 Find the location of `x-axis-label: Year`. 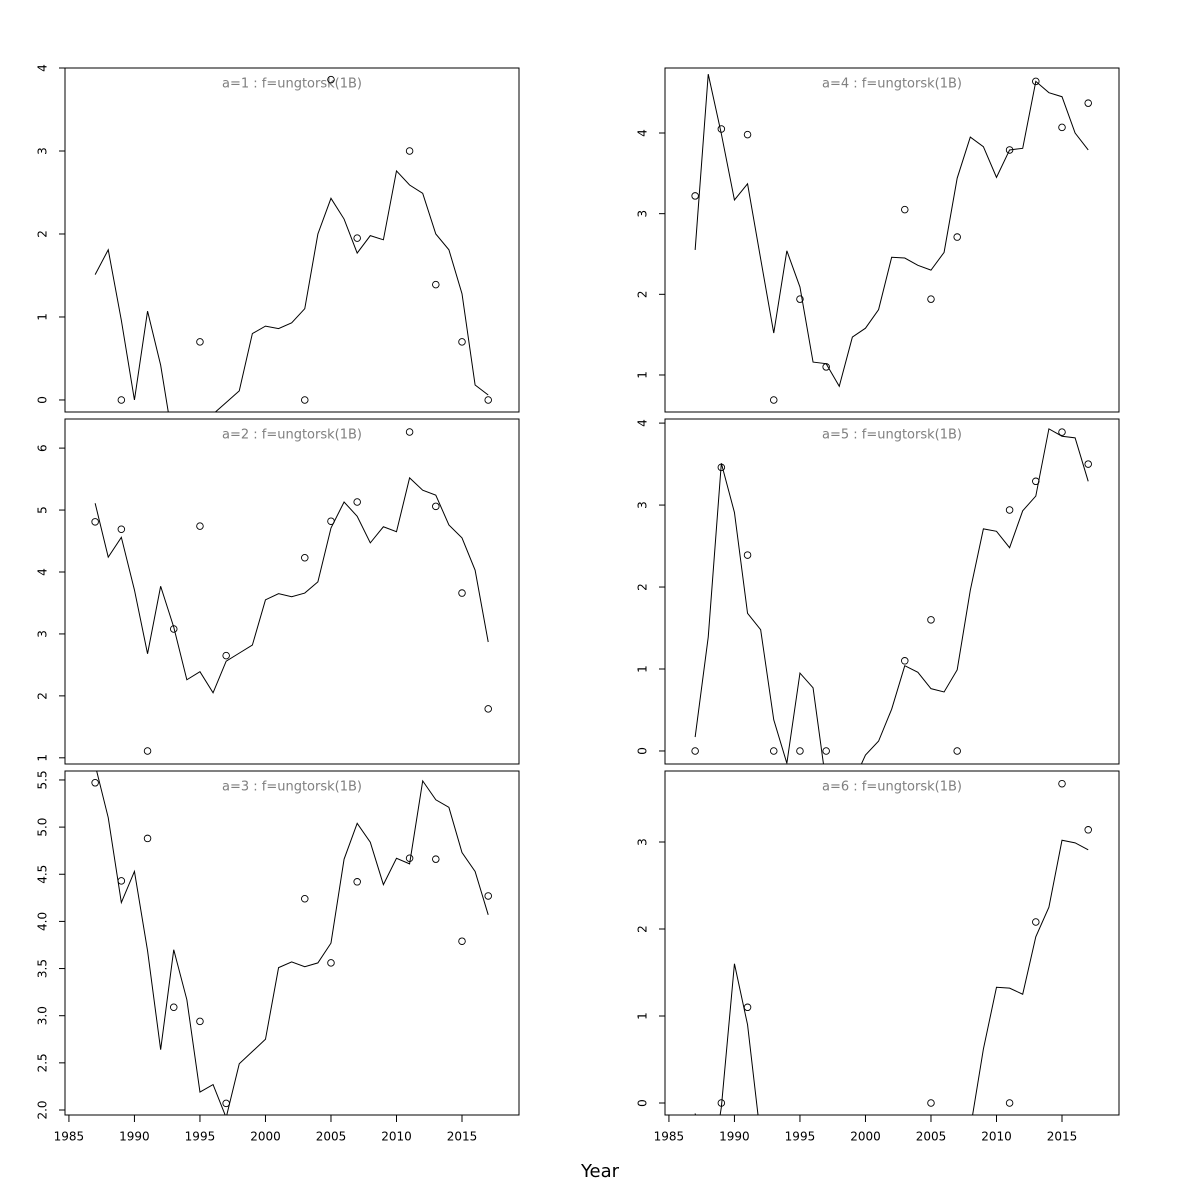

x-axis-label: Year is located at coordinates (600, 1171).